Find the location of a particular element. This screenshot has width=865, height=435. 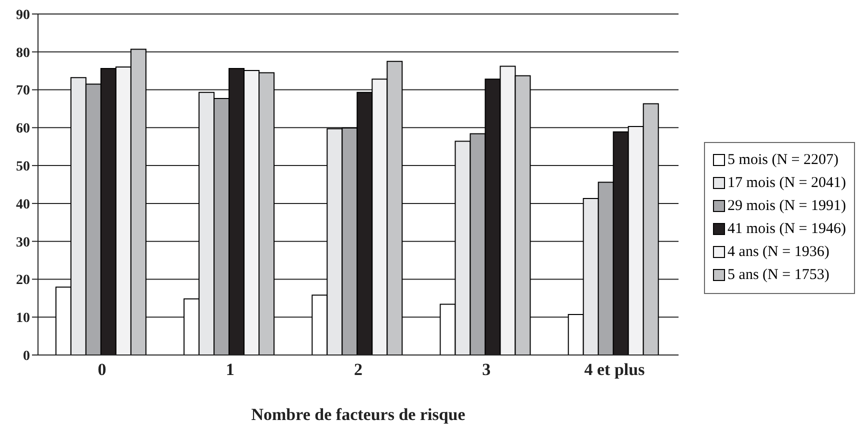

legend-label: 5 ans (N = 1753) is located at coordinates (779, 275).